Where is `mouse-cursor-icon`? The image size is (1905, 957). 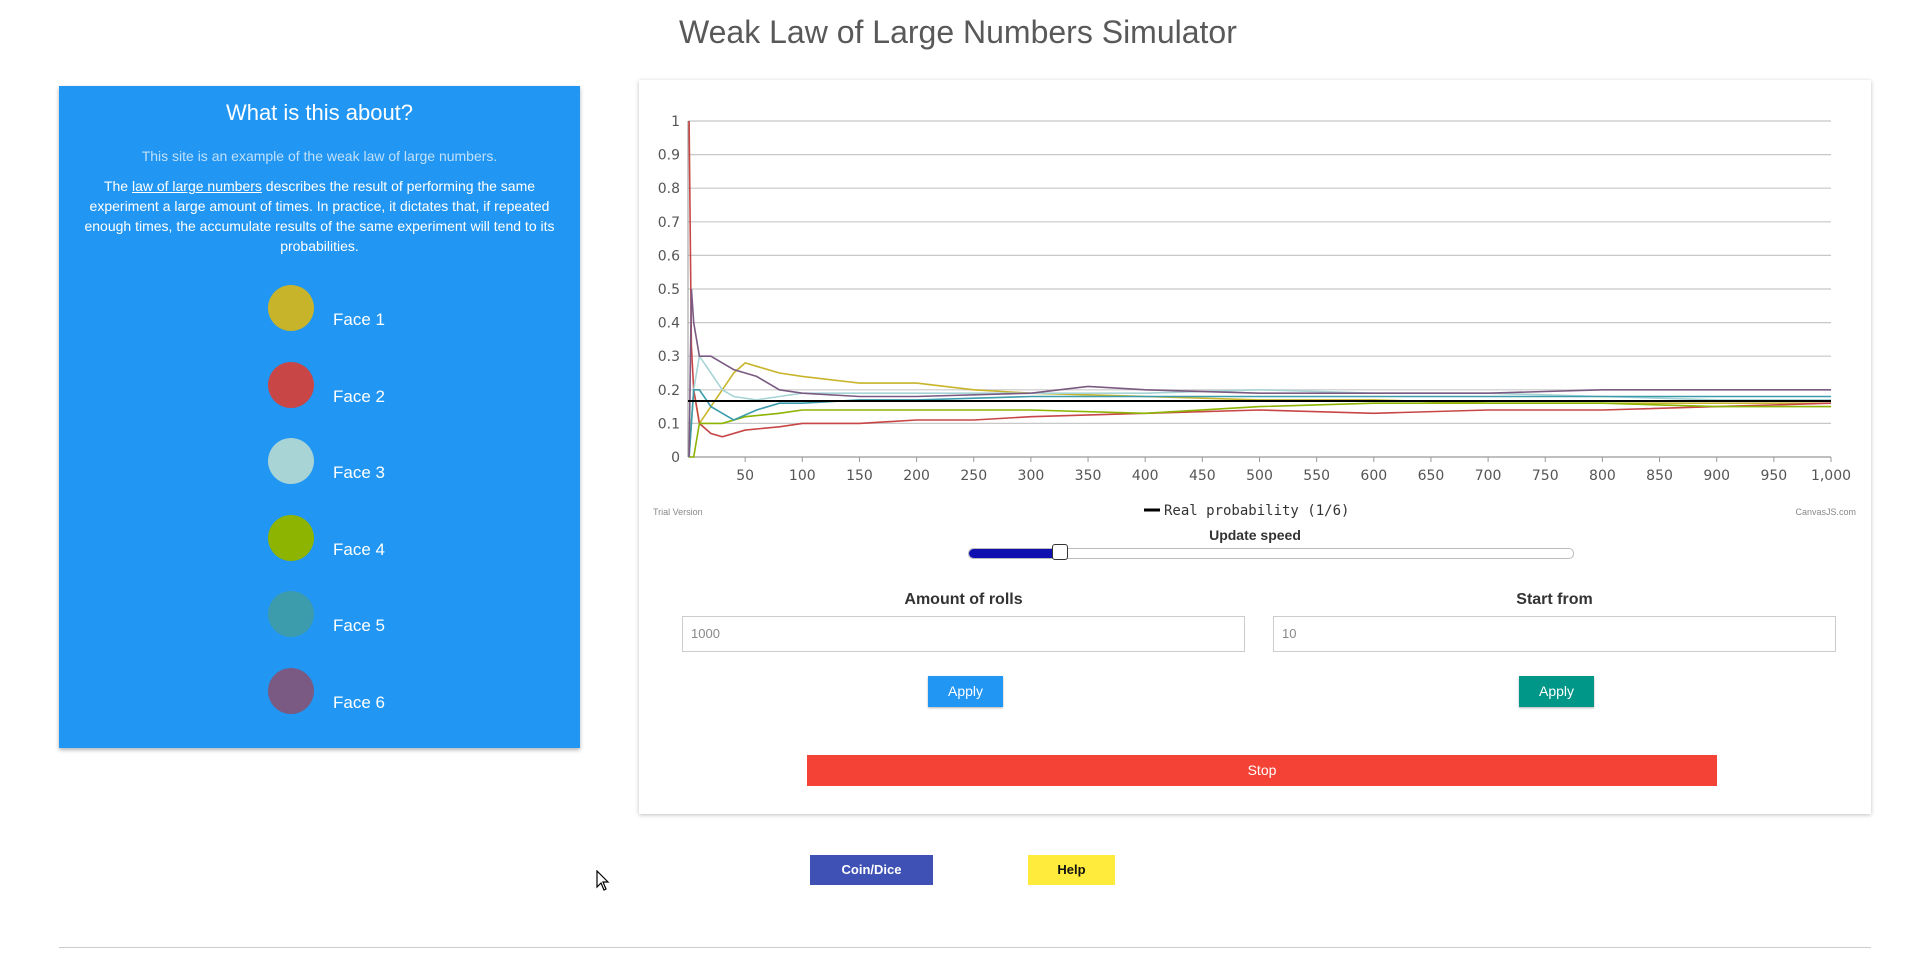 mouse-cursor-icon is located at coordinates (603, 880).